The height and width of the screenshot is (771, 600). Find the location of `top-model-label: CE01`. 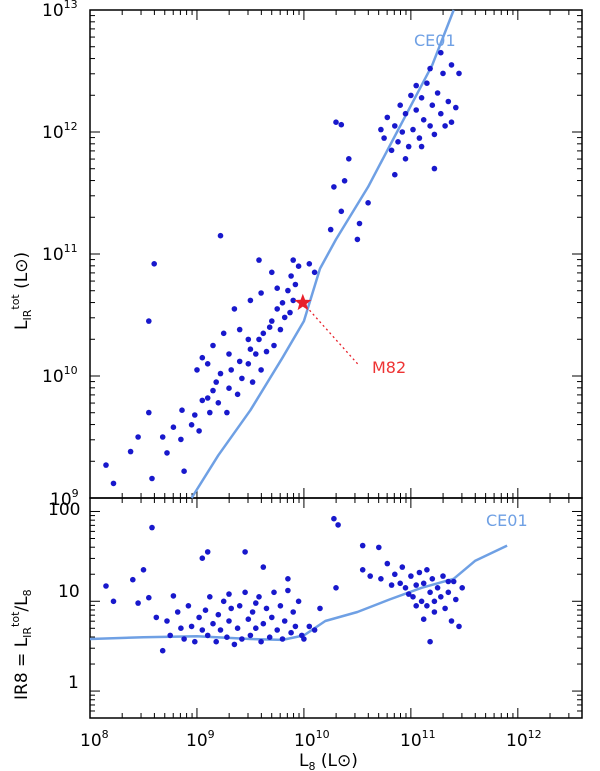

top-model-label: CE01 is located at coordinates (435, 40).